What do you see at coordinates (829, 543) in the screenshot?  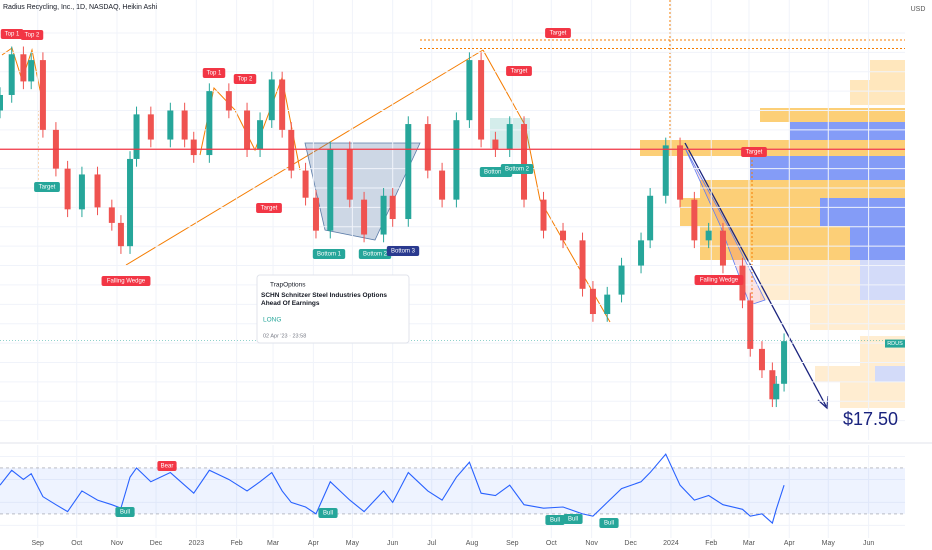 I see `x-tick-label: May` at bounding box center [829, 543].